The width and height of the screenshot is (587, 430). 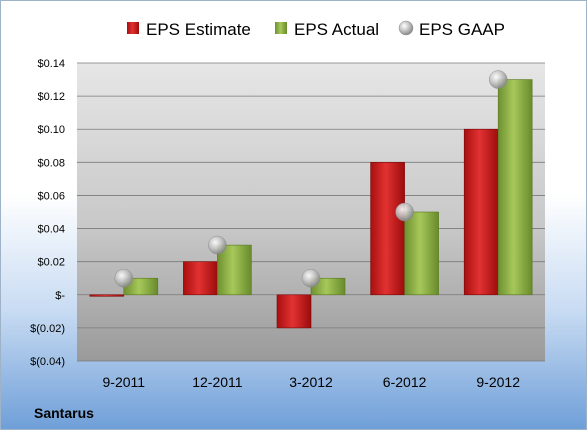 I want to click on x-category-label: 3-2012, so click(x=311, y=382).